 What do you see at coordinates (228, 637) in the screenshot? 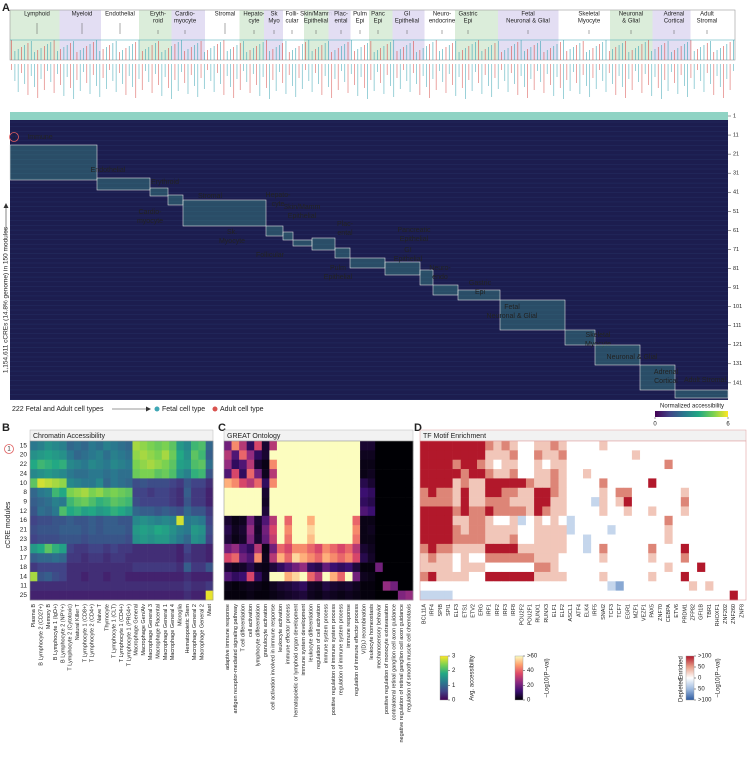
I see `column-label: adaptive immune response` at bounding box center [228, 637].